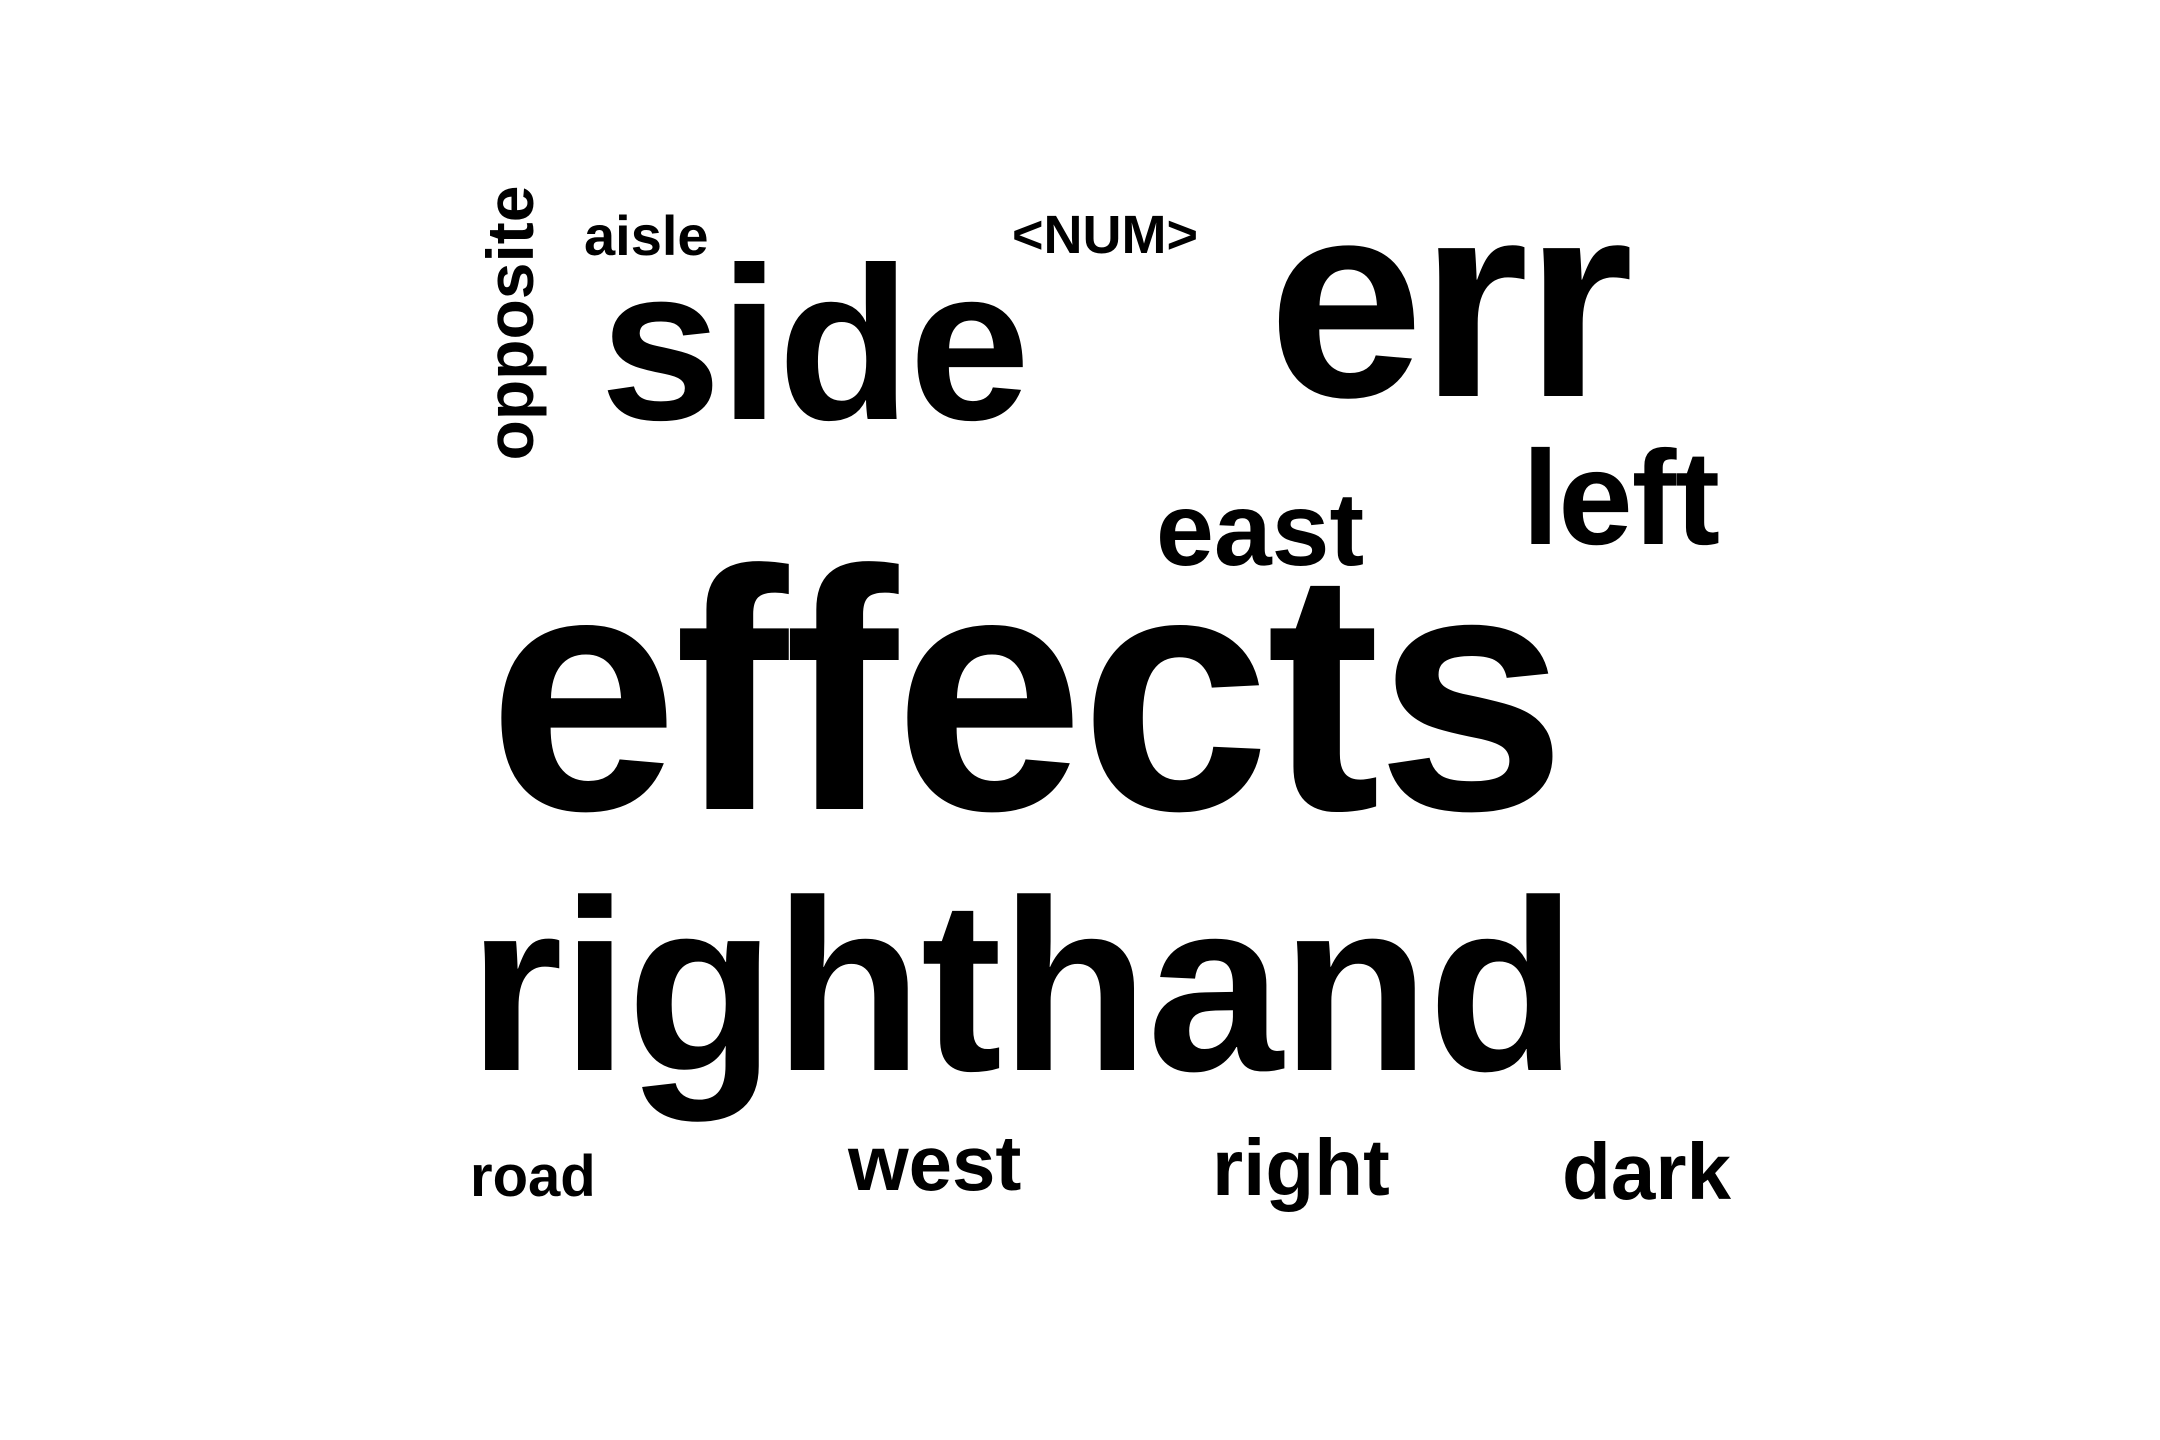 The height and width of the screenshot is (1440, 2160). I want to click on word-side: side, so click(815, 344).